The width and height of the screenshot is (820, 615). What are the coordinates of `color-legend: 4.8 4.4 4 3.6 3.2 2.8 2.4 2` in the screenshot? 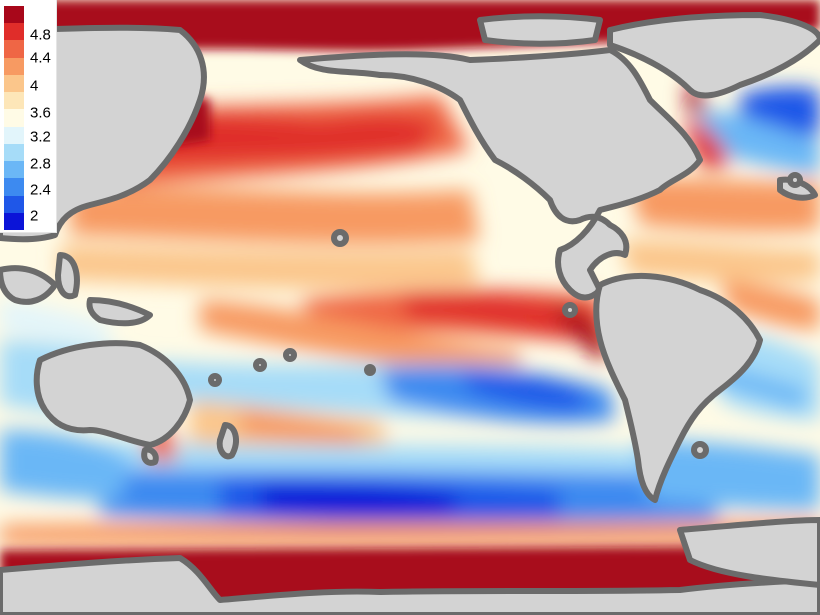 It's located at (28, 116).